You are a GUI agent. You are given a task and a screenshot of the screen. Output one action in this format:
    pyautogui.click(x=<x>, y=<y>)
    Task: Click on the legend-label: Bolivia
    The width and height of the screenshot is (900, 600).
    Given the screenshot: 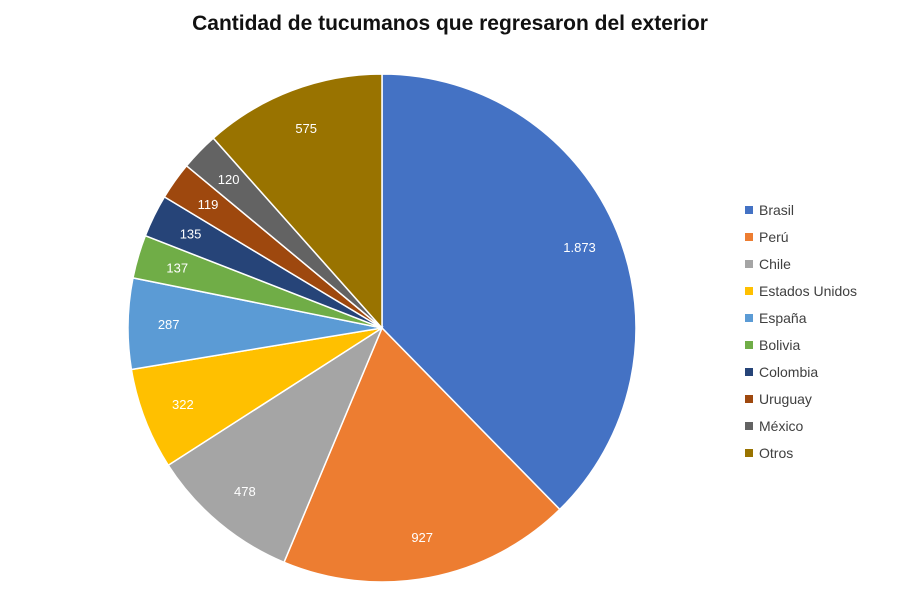 What is the action you would take?
    pyautogui.click(x=780, y=344)
    